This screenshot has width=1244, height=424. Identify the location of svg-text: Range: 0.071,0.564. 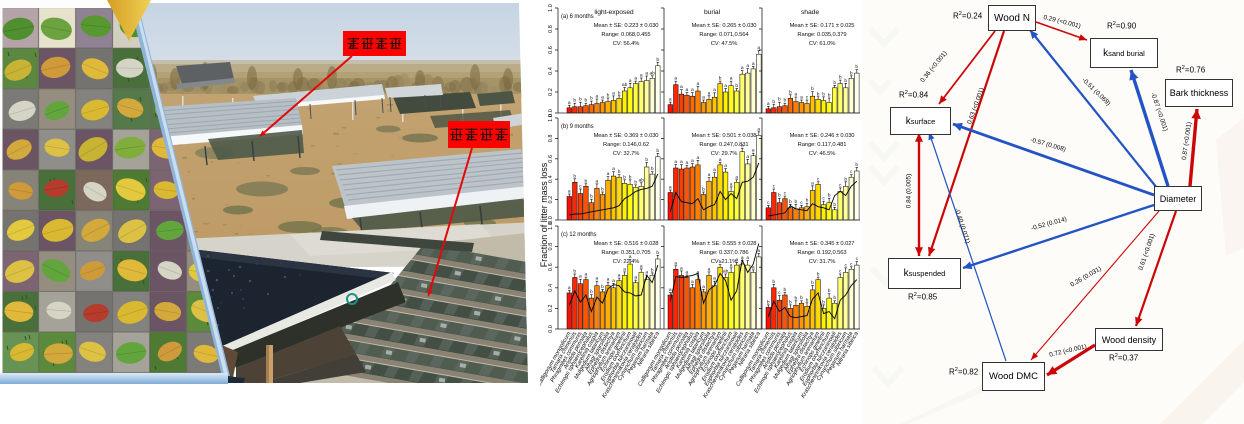
(724, 35).